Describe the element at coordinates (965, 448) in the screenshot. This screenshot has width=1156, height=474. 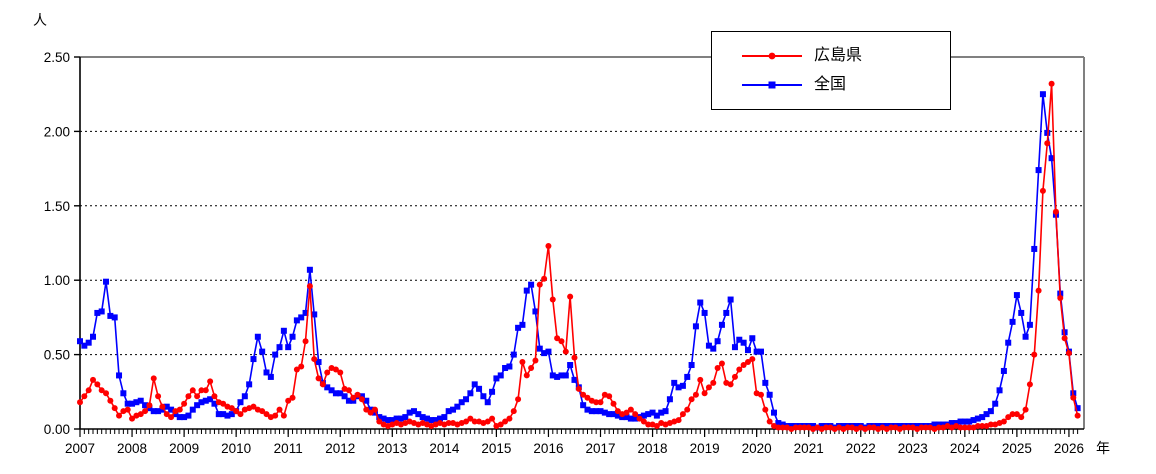
I see `svg-text: 2024` at that location.